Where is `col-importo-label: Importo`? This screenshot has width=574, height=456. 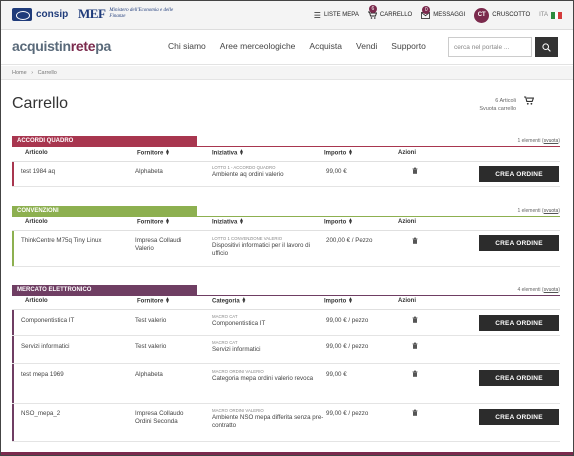
col-importo-label: Importo is located at coordinates (335, 153).